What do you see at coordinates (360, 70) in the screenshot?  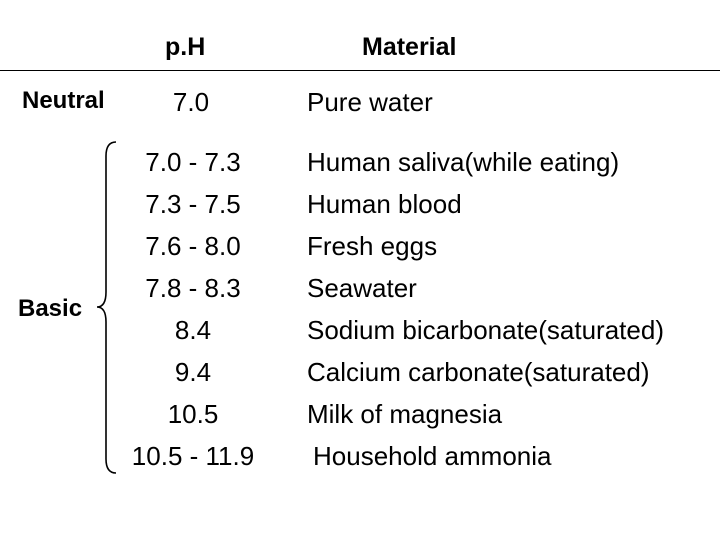 I see `header-divider` at bounding box center [360, 70].